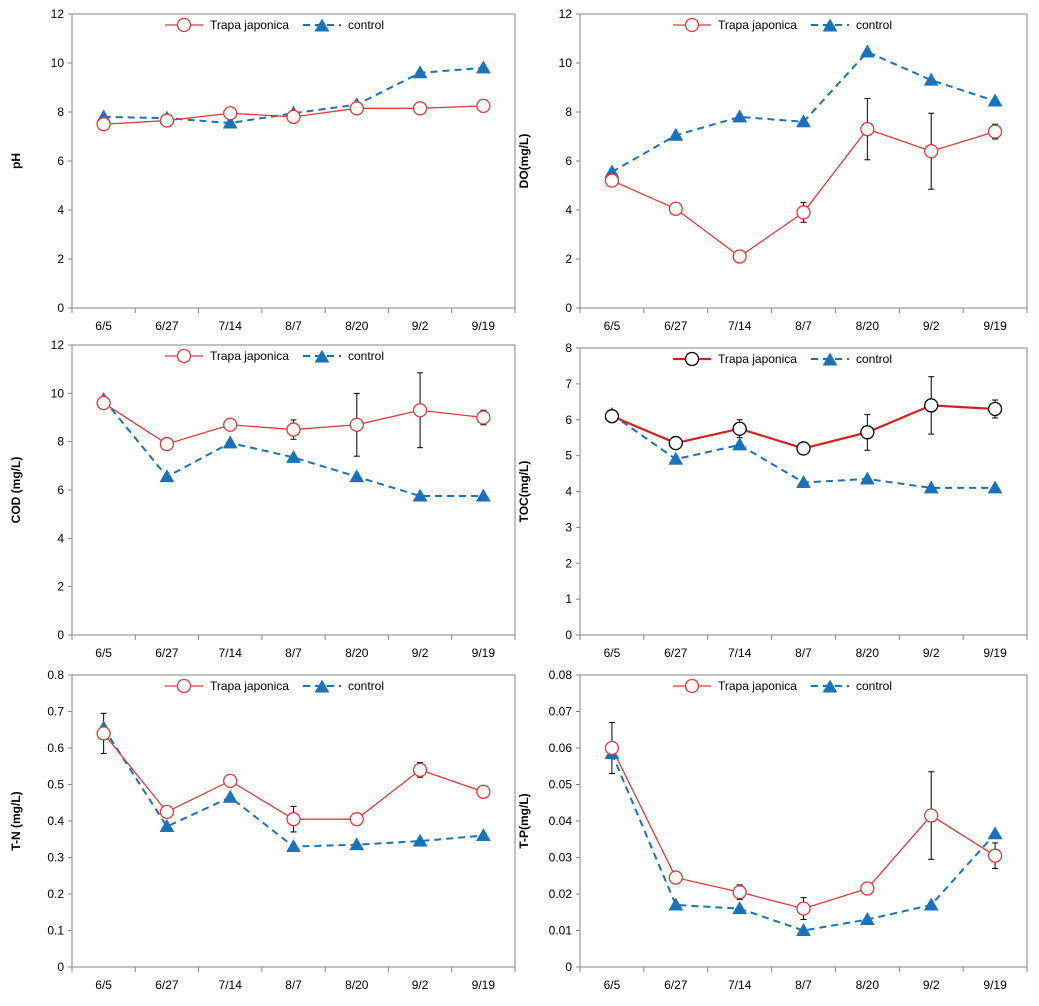  I want to click on y-tick-label: 0.5, so click(55, 785).